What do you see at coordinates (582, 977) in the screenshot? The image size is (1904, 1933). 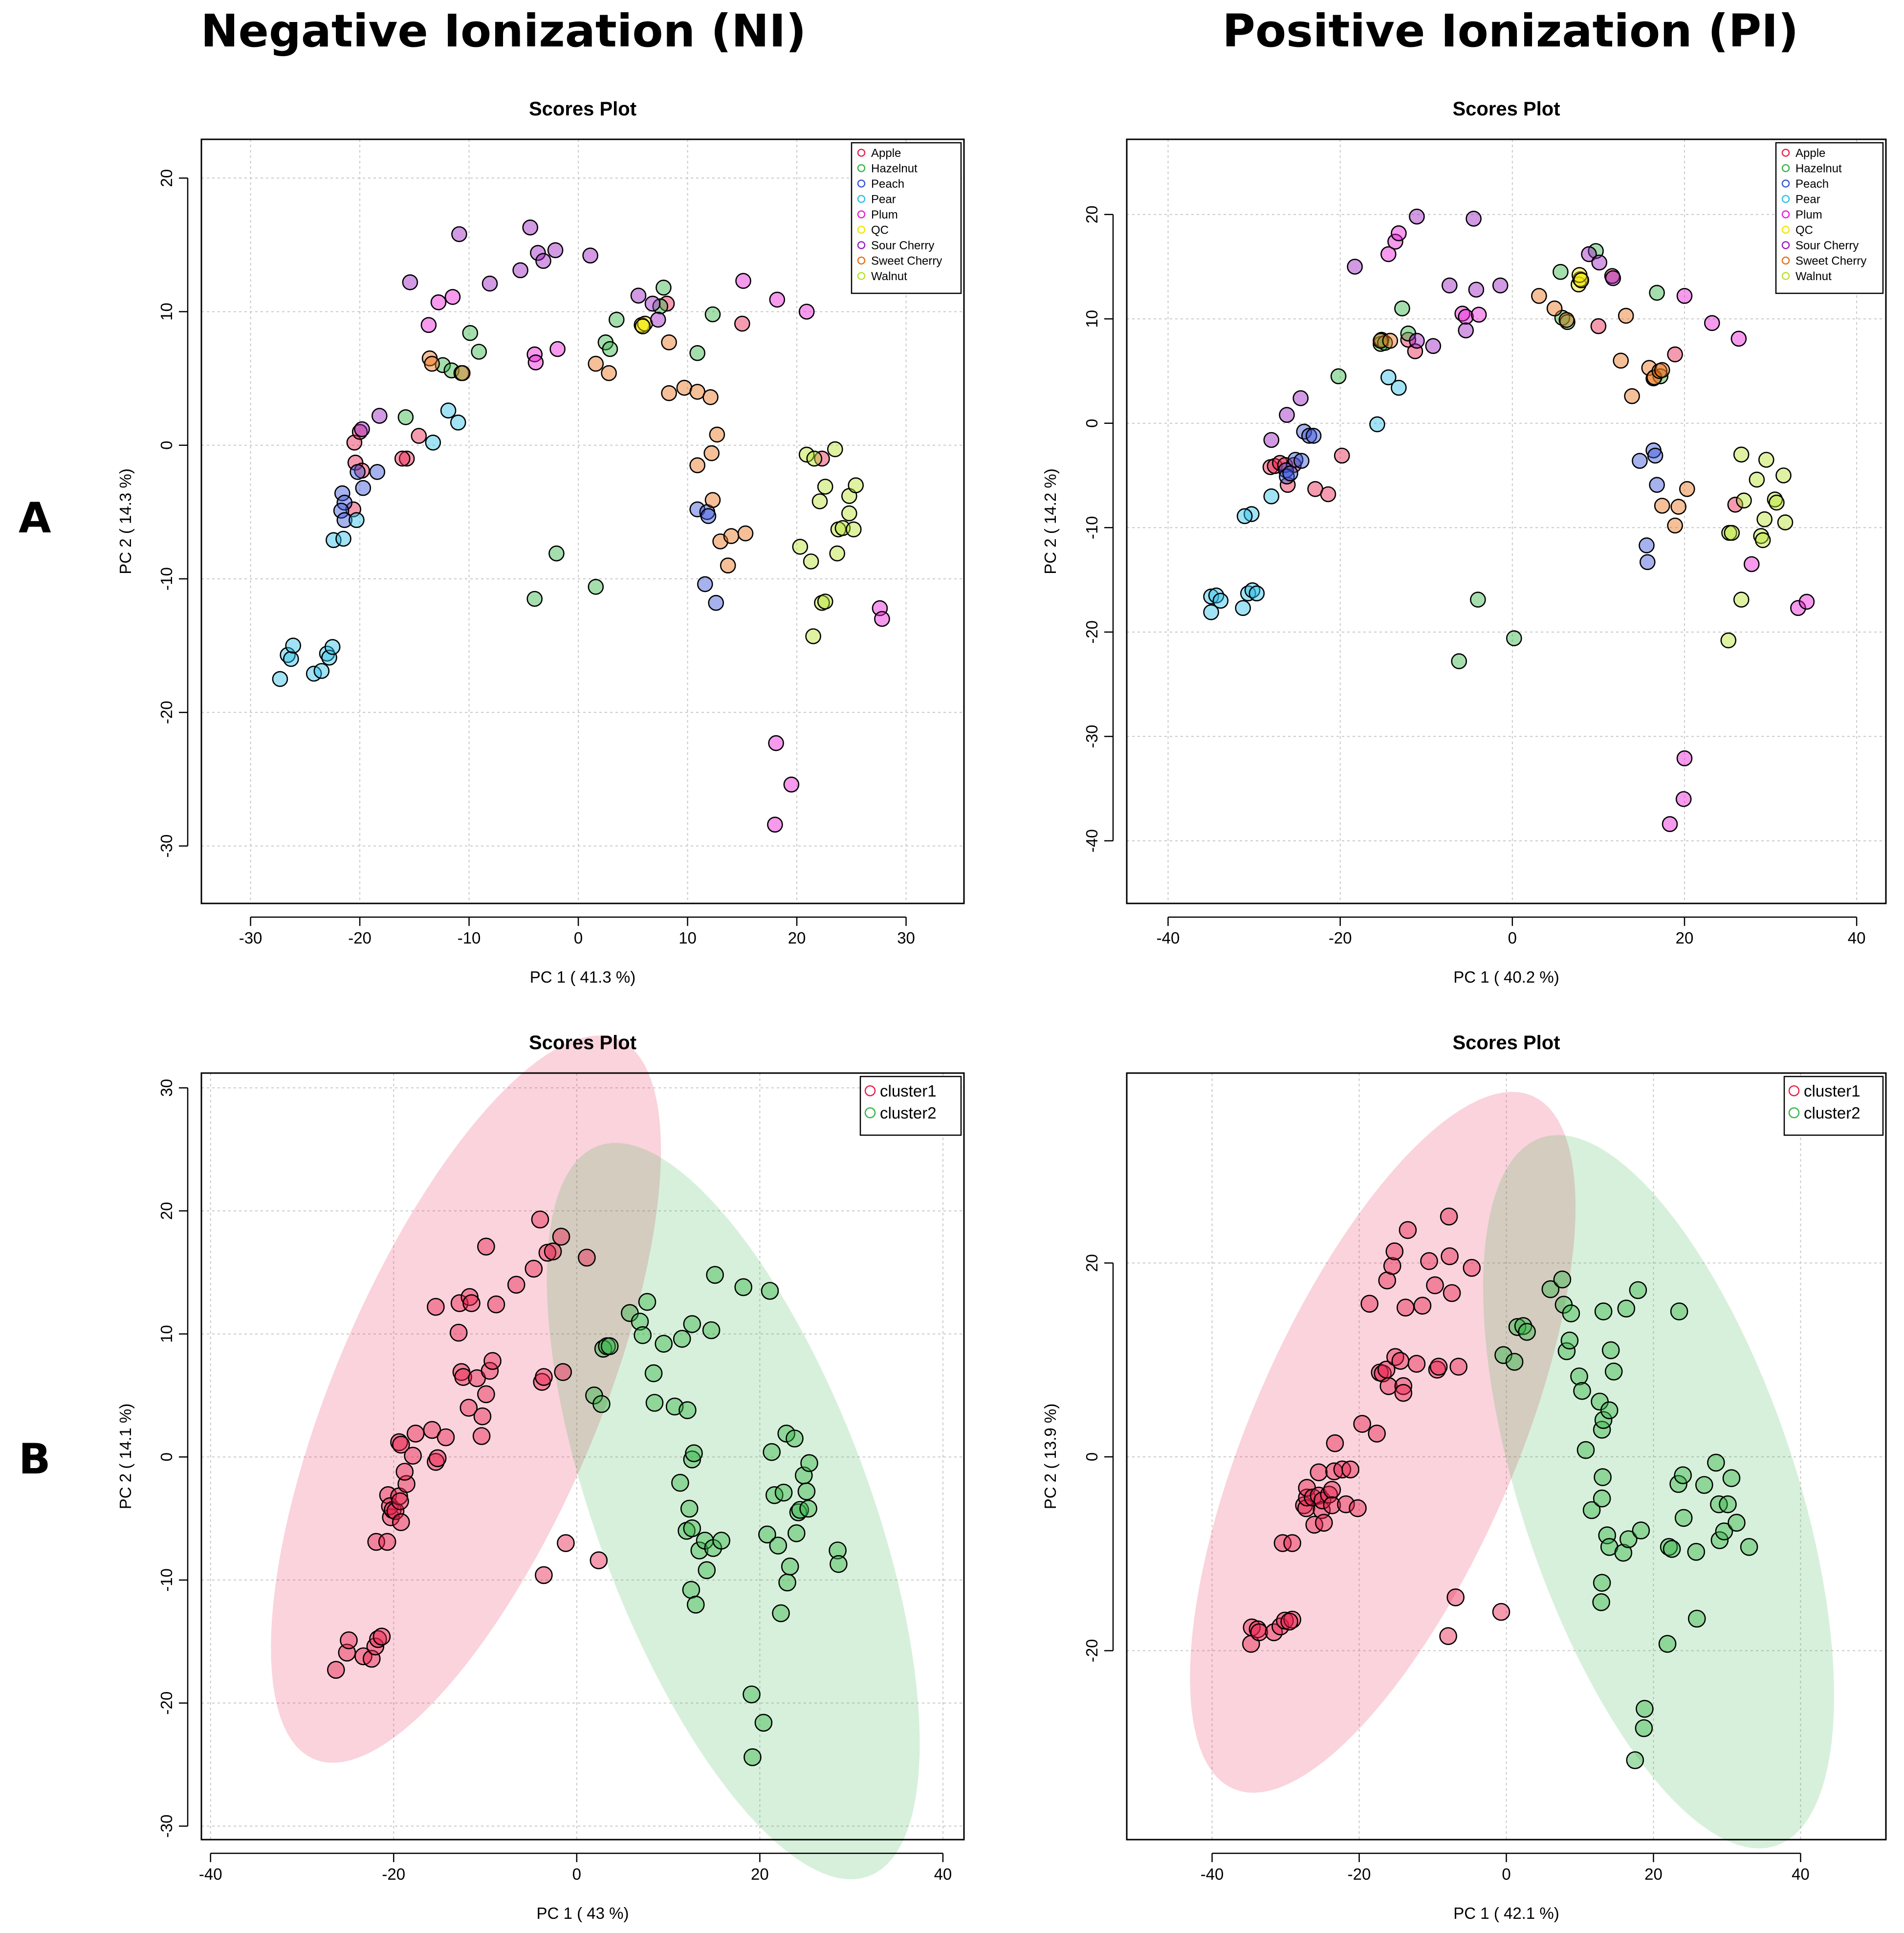 I see `x-axis-label: PC 1 ( 41.3 %)` at bounding box center [582, 977].